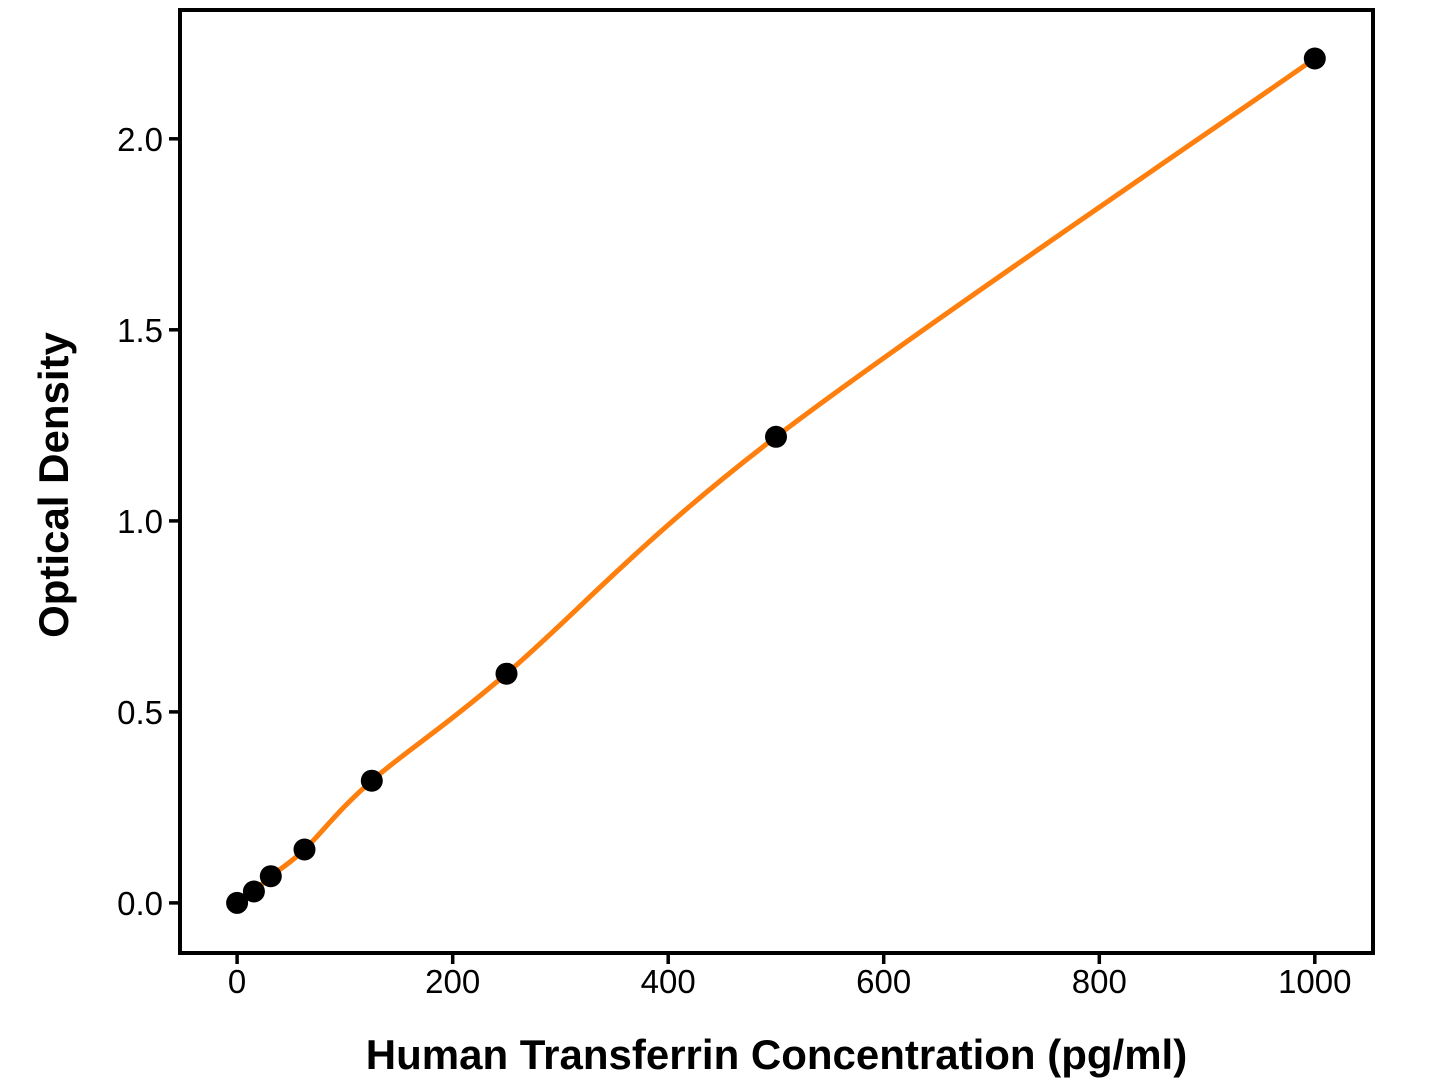 The height and width of the screenshot is (1084, 1445). Describe the element at coordinates (140, 521) in the screenshot. I see `y-tick-label: 1.0` at that location.